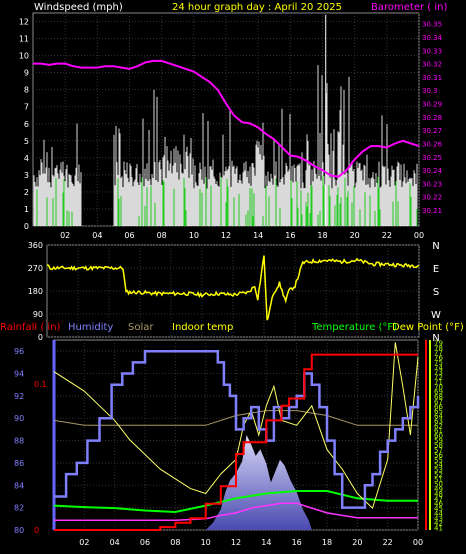 The height and width of the screenshot is (554, 466). Describe the element at coordinates (438, 426) in the screenshot. I see `temperature-tick-label: 62` at that location.